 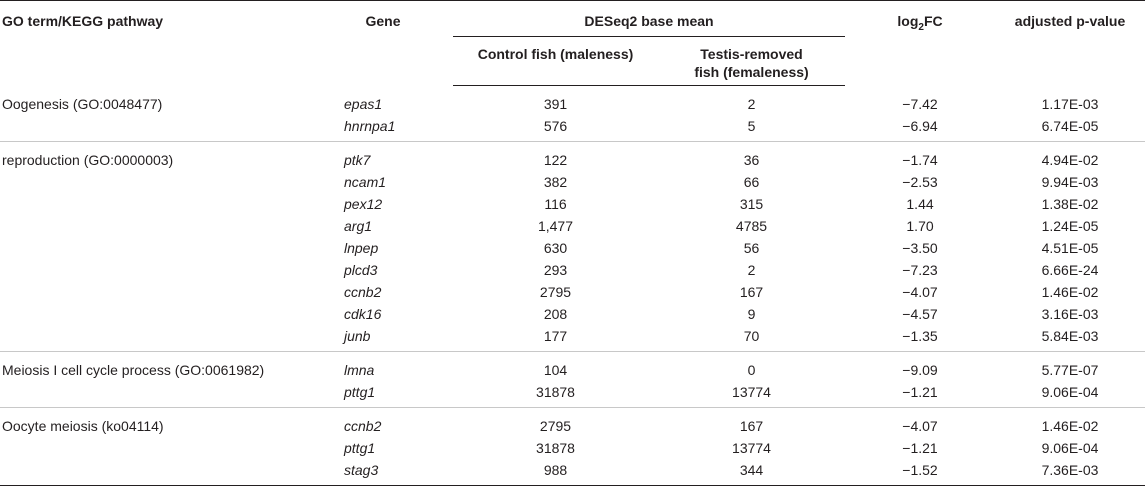 What do you see at coordinates (555, 392) in the screenshot?
I see `control-base-mean: 31878` at bounding box center [555, 392].